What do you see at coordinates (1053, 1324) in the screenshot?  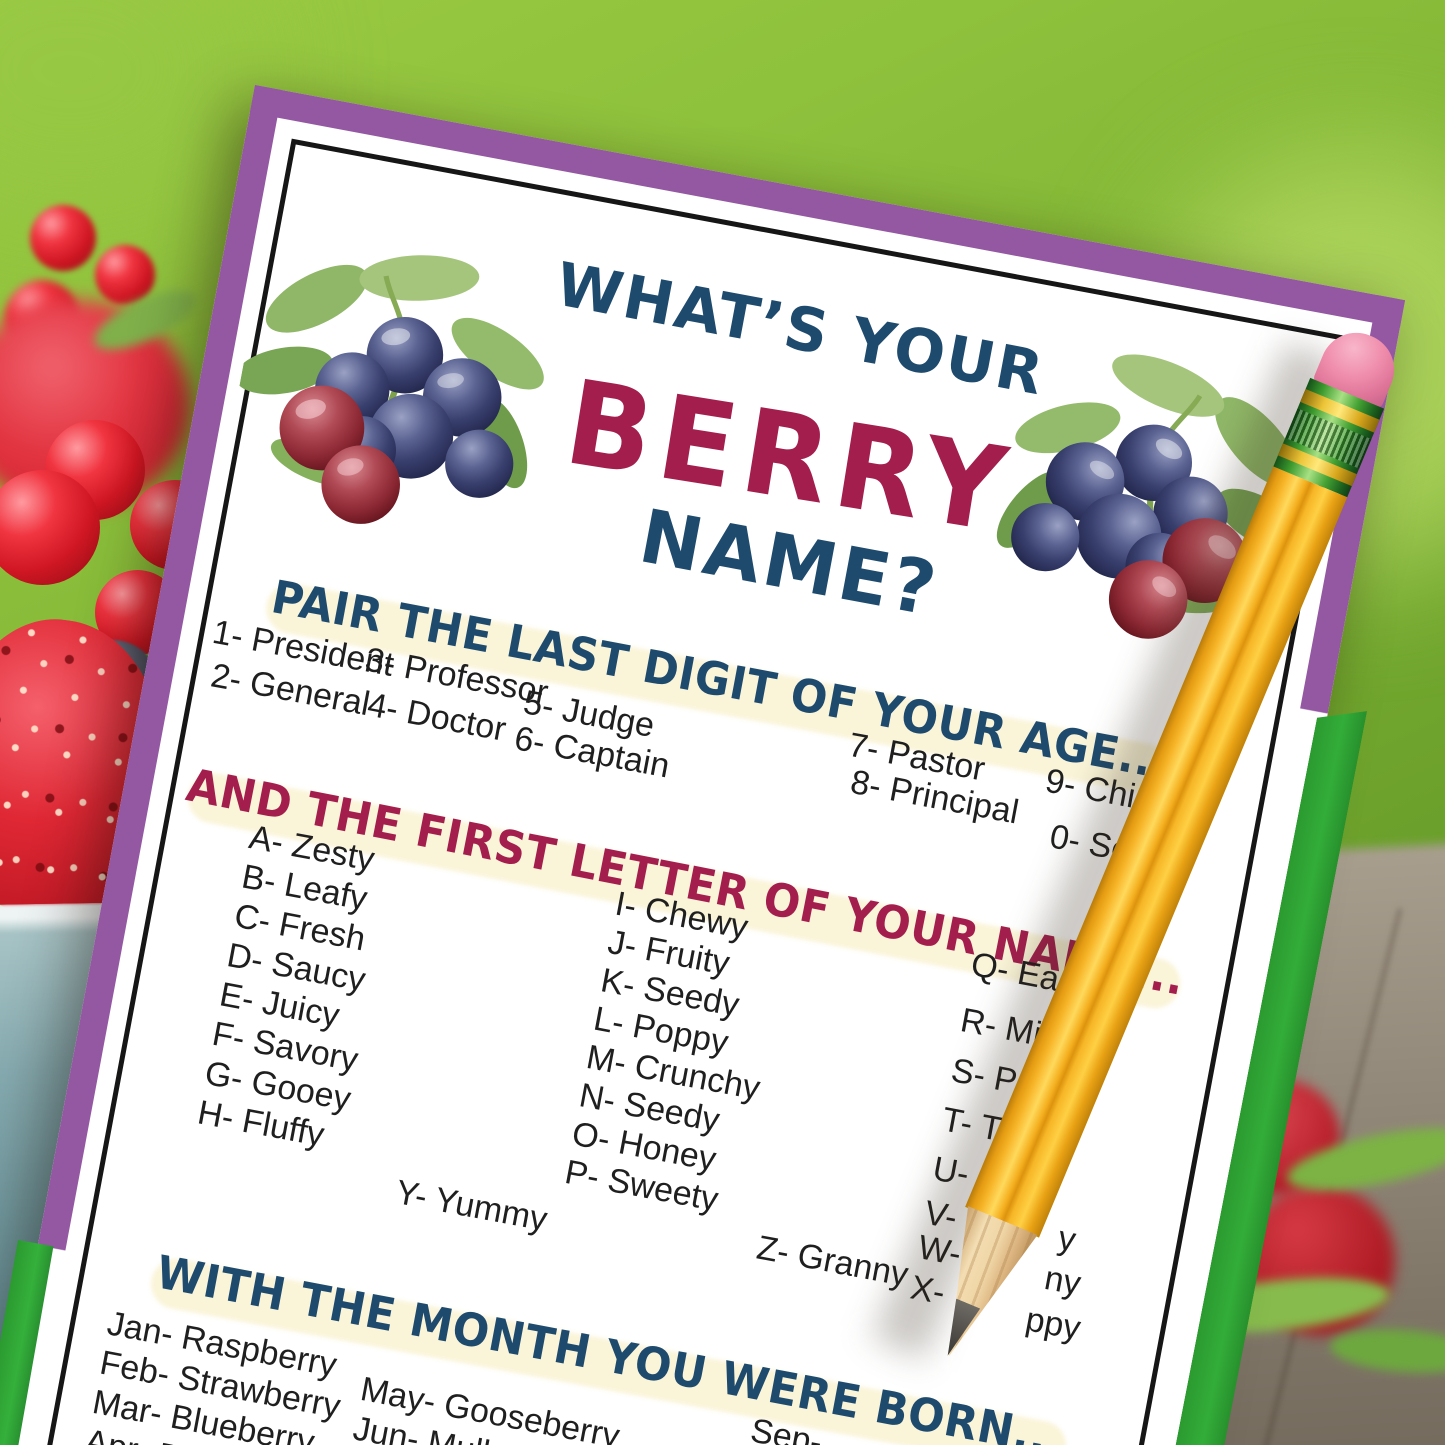 I see `letter-item-tail: ppy` at bounding box center [1053, 1324].